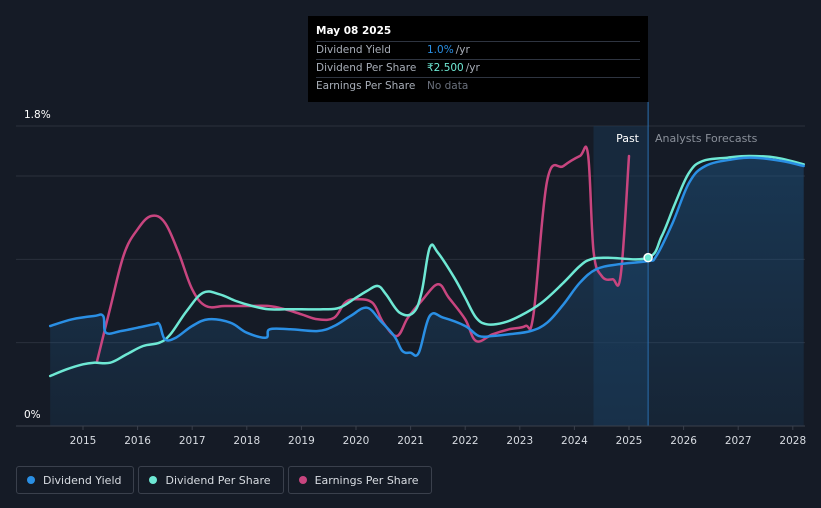  What do you see at coordinates (738, 441) in the screenshot?
I see `x-tick-label: 2027` at bounding box center [738, 441].